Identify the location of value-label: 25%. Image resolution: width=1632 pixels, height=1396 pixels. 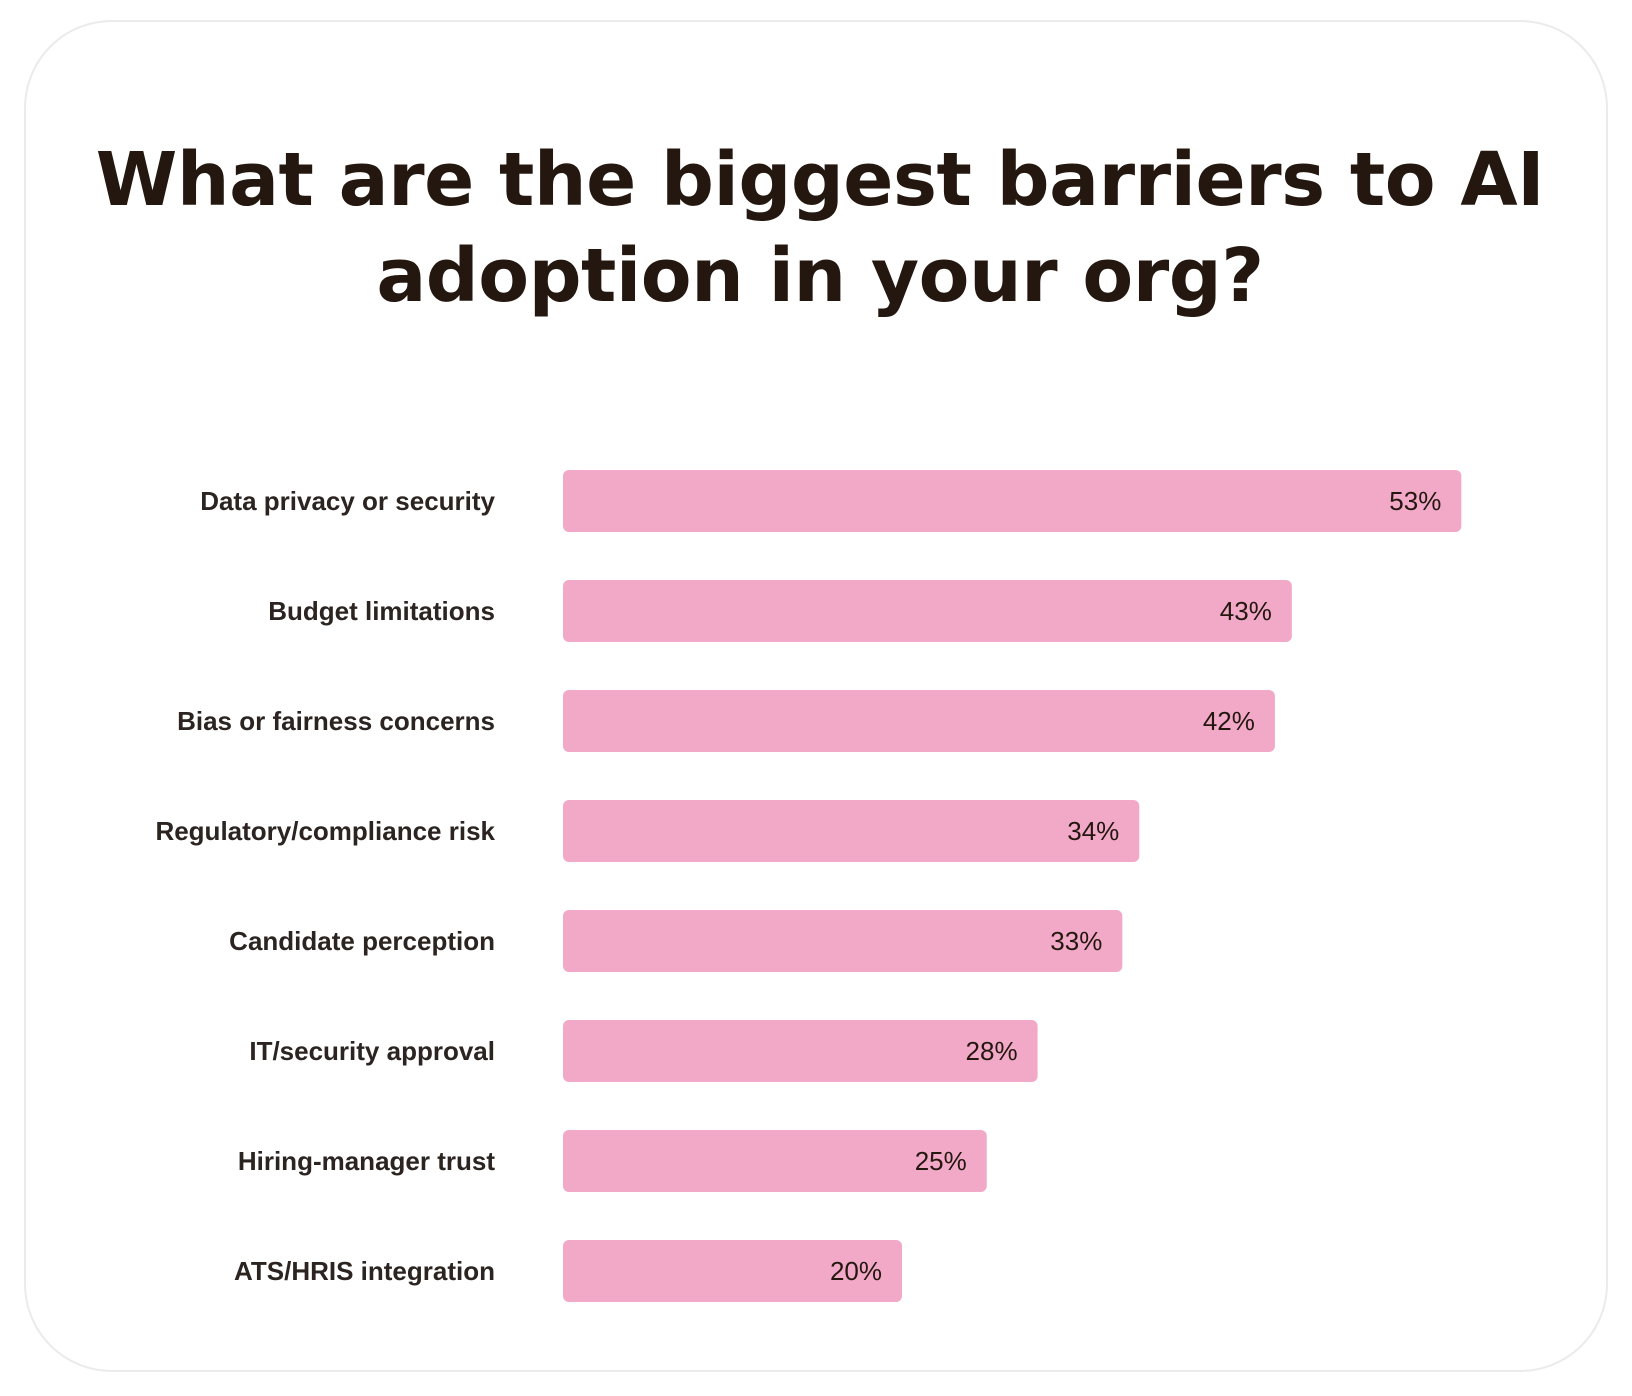
(941, 1161).